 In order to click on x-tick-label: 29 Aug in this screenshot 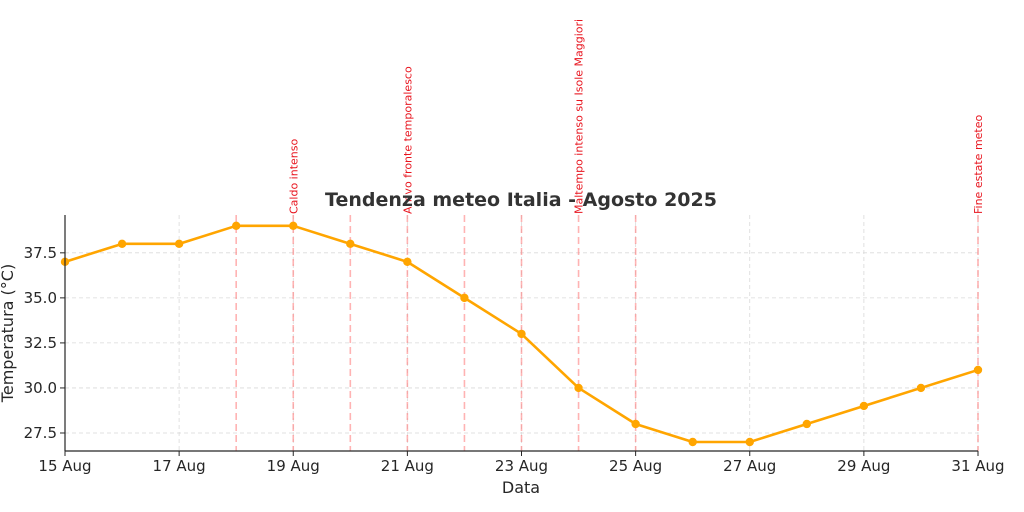, I will do `click(863, 466)`.